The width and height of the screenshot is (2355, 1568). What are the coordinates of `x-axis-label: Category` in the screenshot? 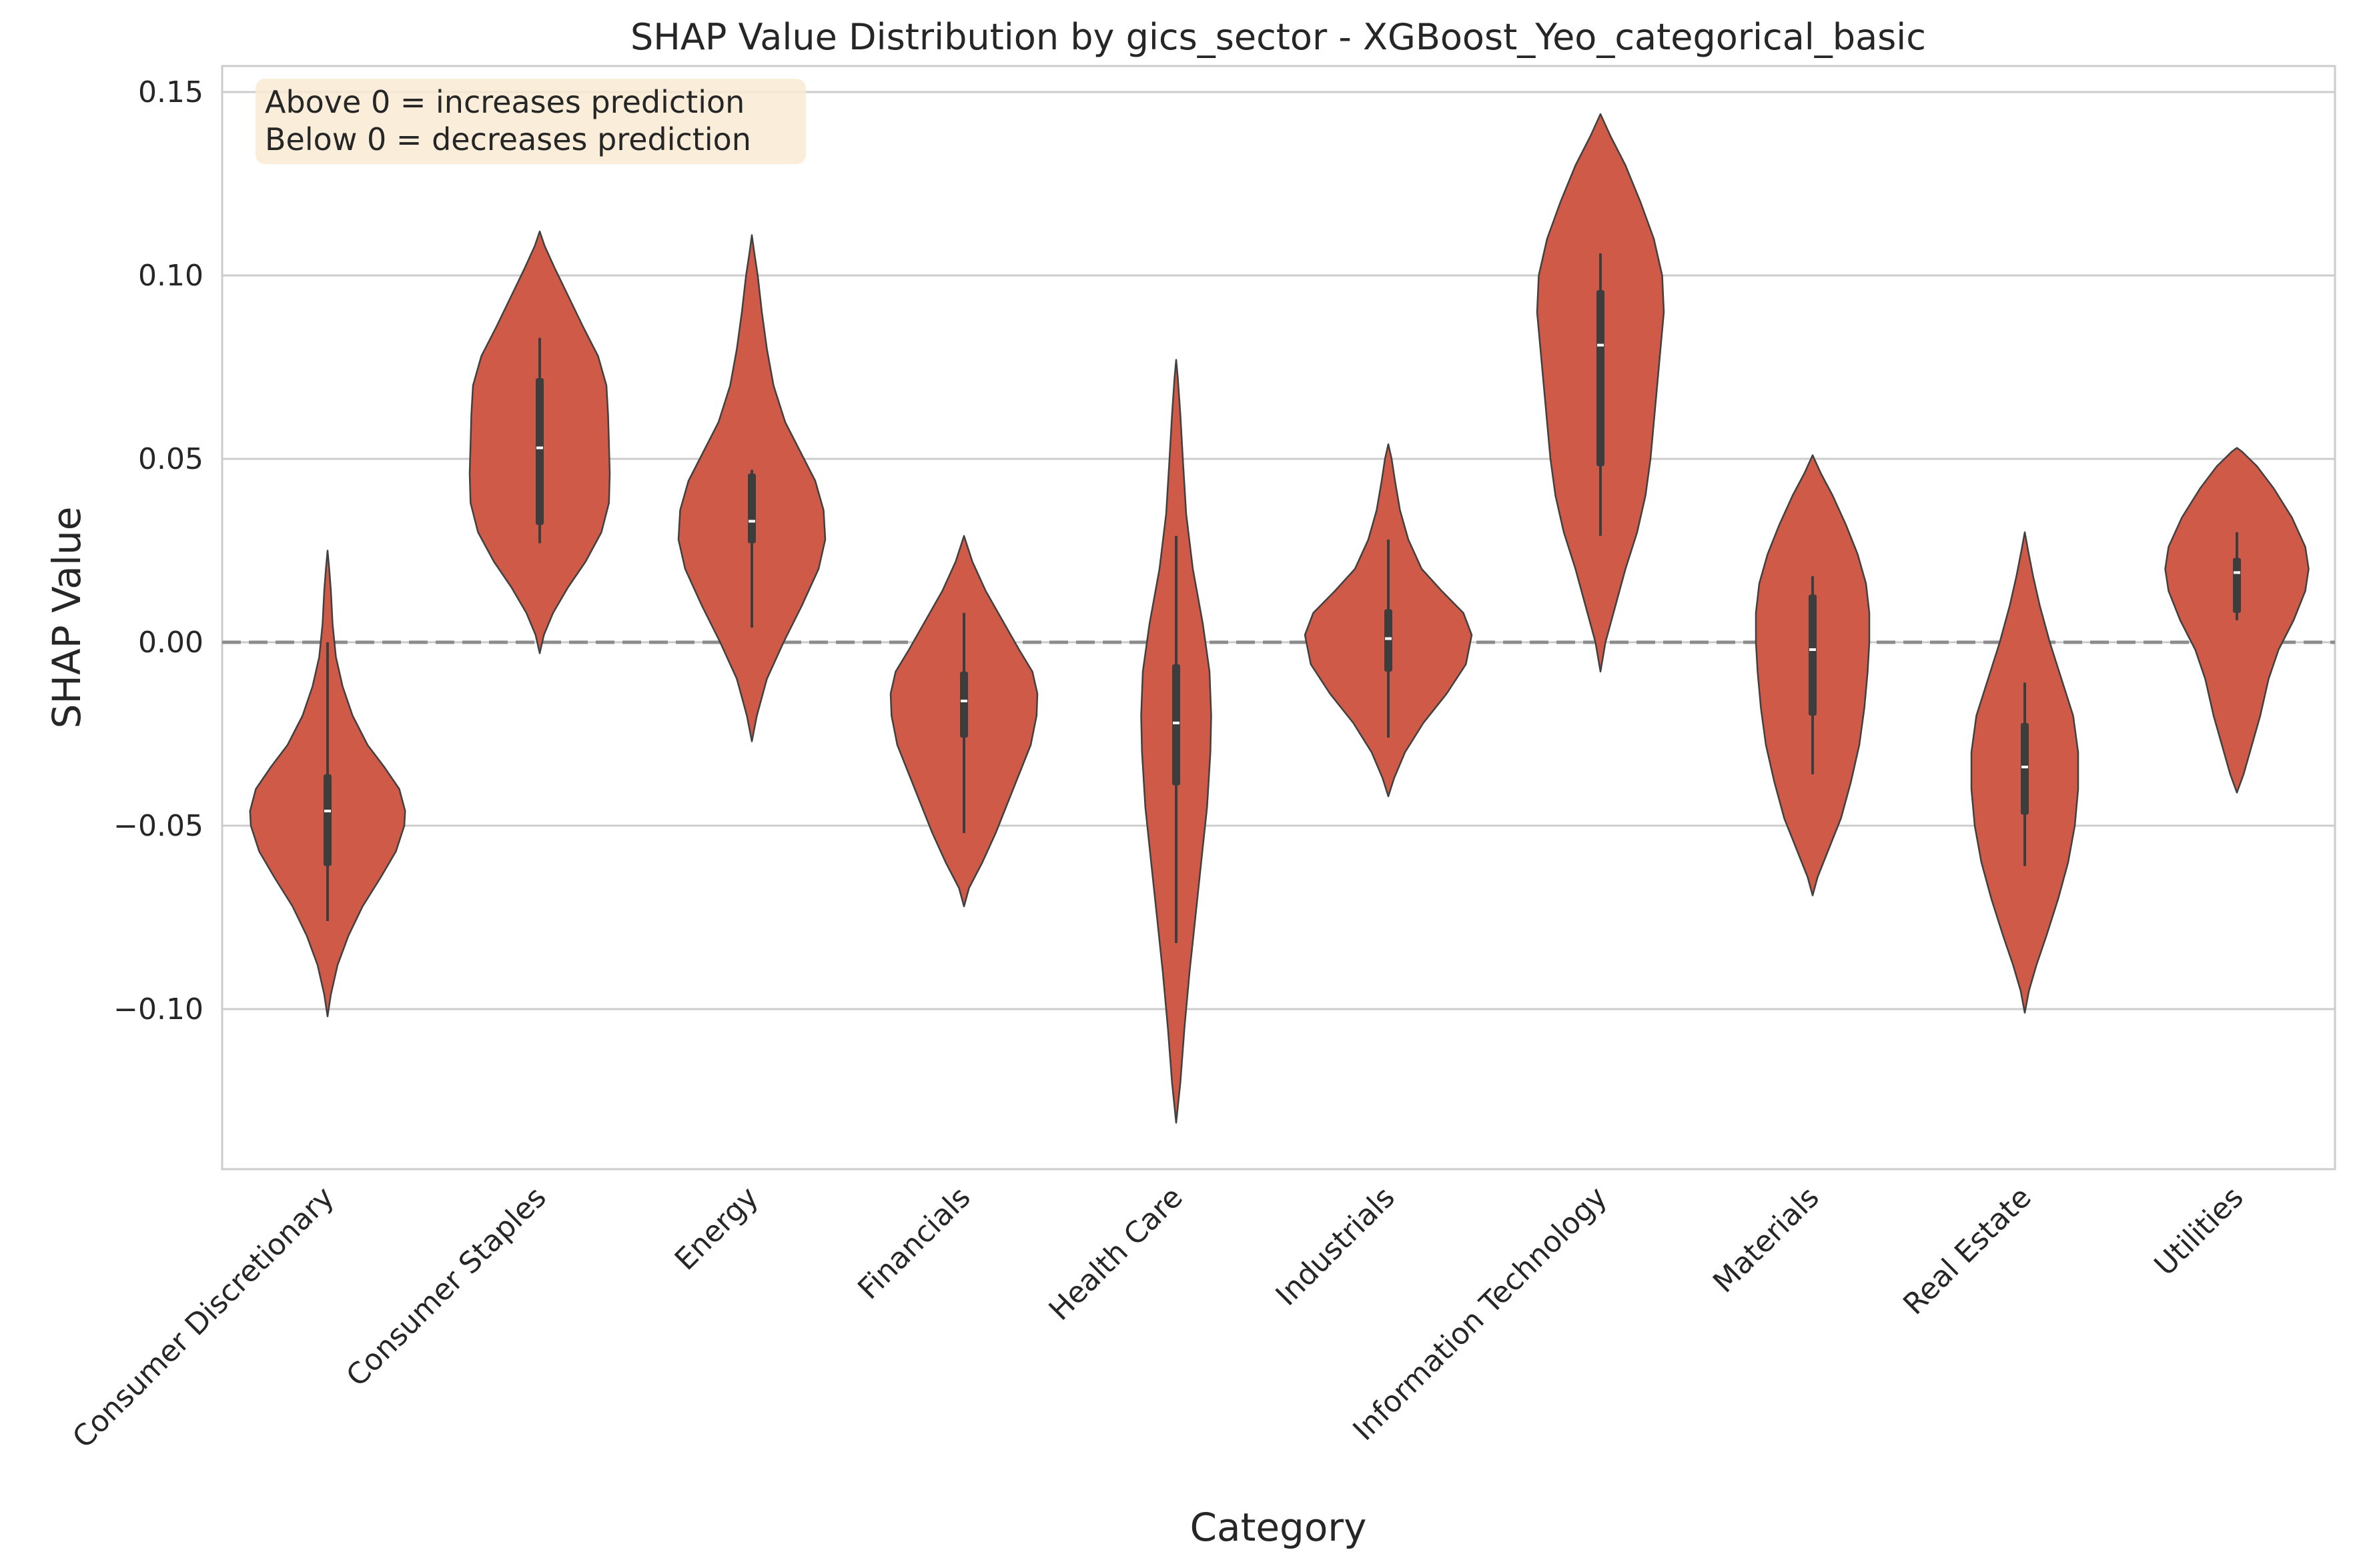 It's located at (1278, 1527).